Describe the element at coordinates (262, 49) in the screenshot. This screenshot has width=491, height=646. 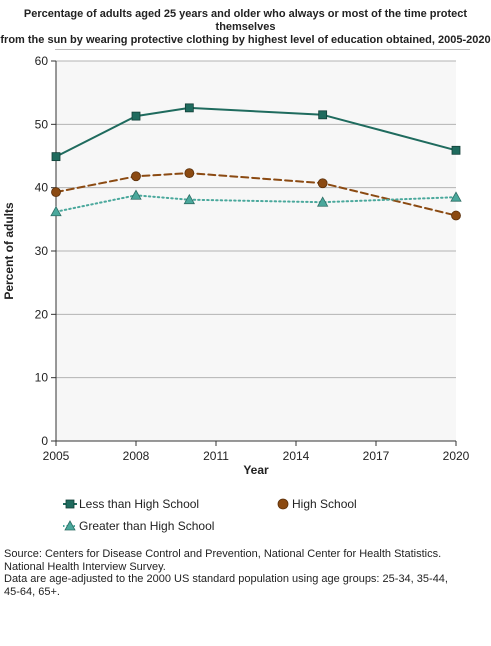
I see `title-divider` at that location.